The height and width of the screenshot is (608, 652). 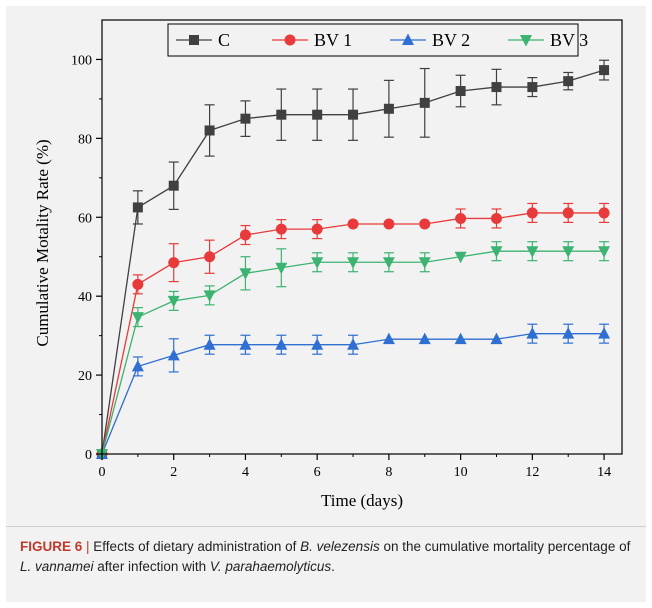 What do you see at coordinates (408, 39) in the screenshot?
I see `legend-marker-bv2` at bounding box center [408, 39].